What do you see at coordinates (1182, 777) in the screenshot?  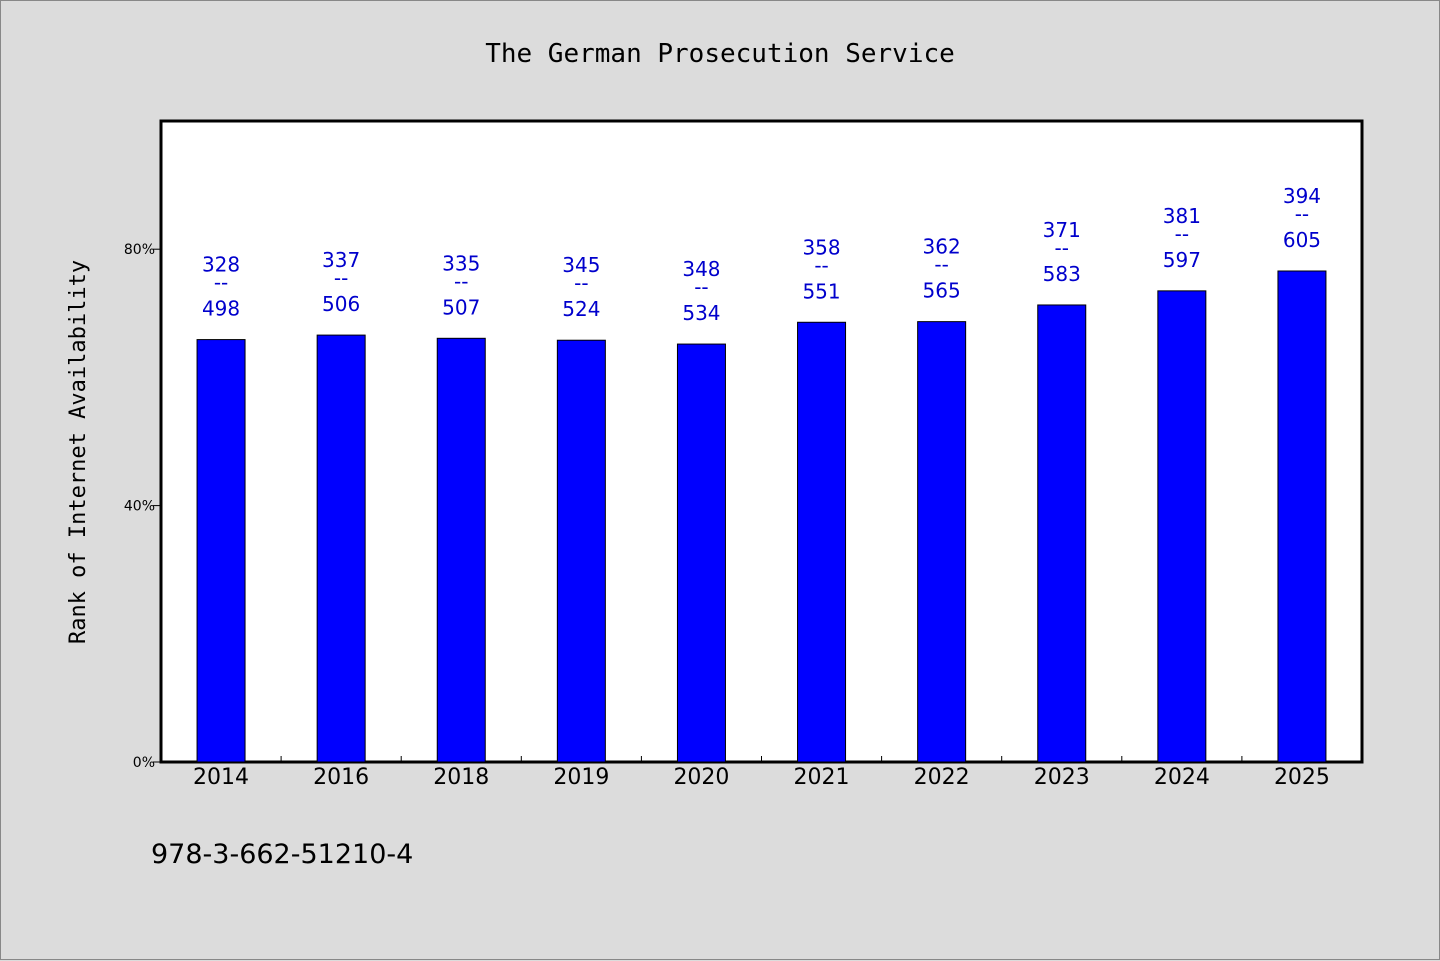 I see `x-tick-label: 2024` at bounding box center [1182, 777].